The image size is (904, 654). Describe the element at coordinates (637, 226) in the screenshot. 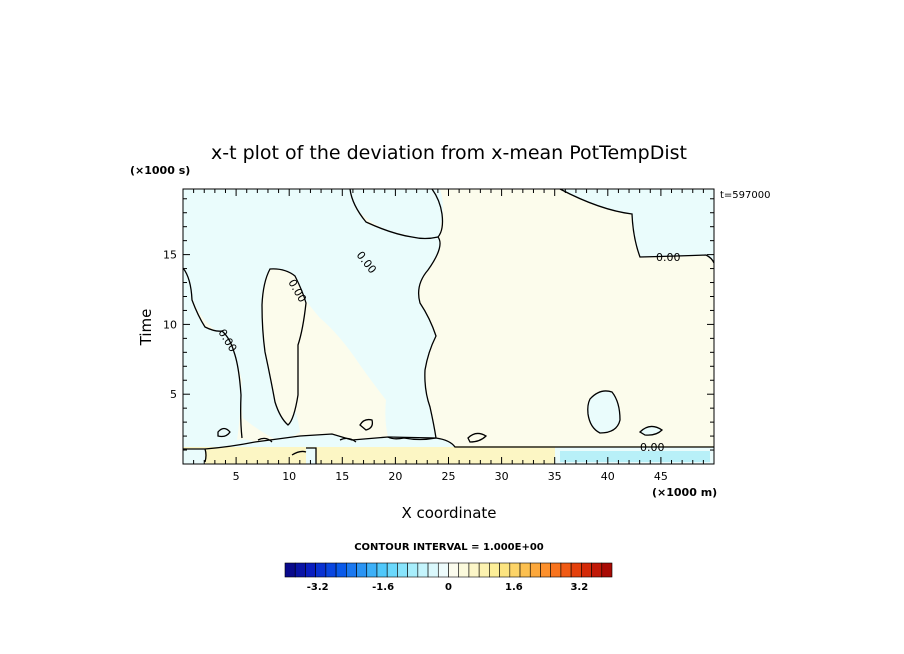

I see `contour-right` at that location.